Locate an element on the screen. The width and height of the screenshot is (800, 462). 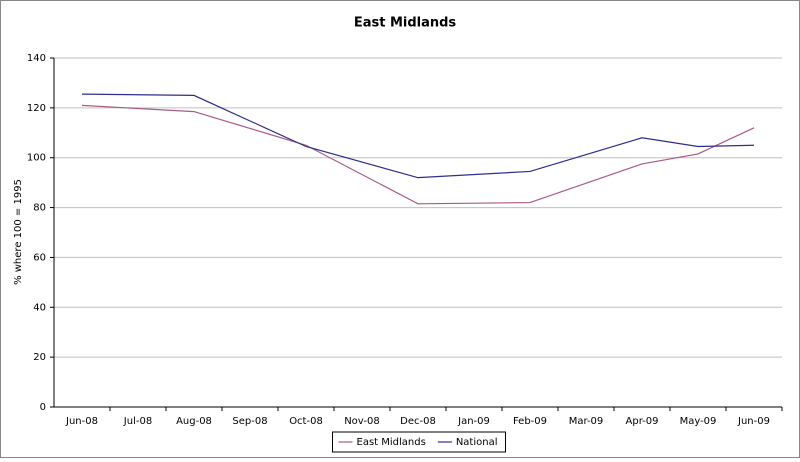
chart-title: East Midlands is located at coordinates (405, 23).